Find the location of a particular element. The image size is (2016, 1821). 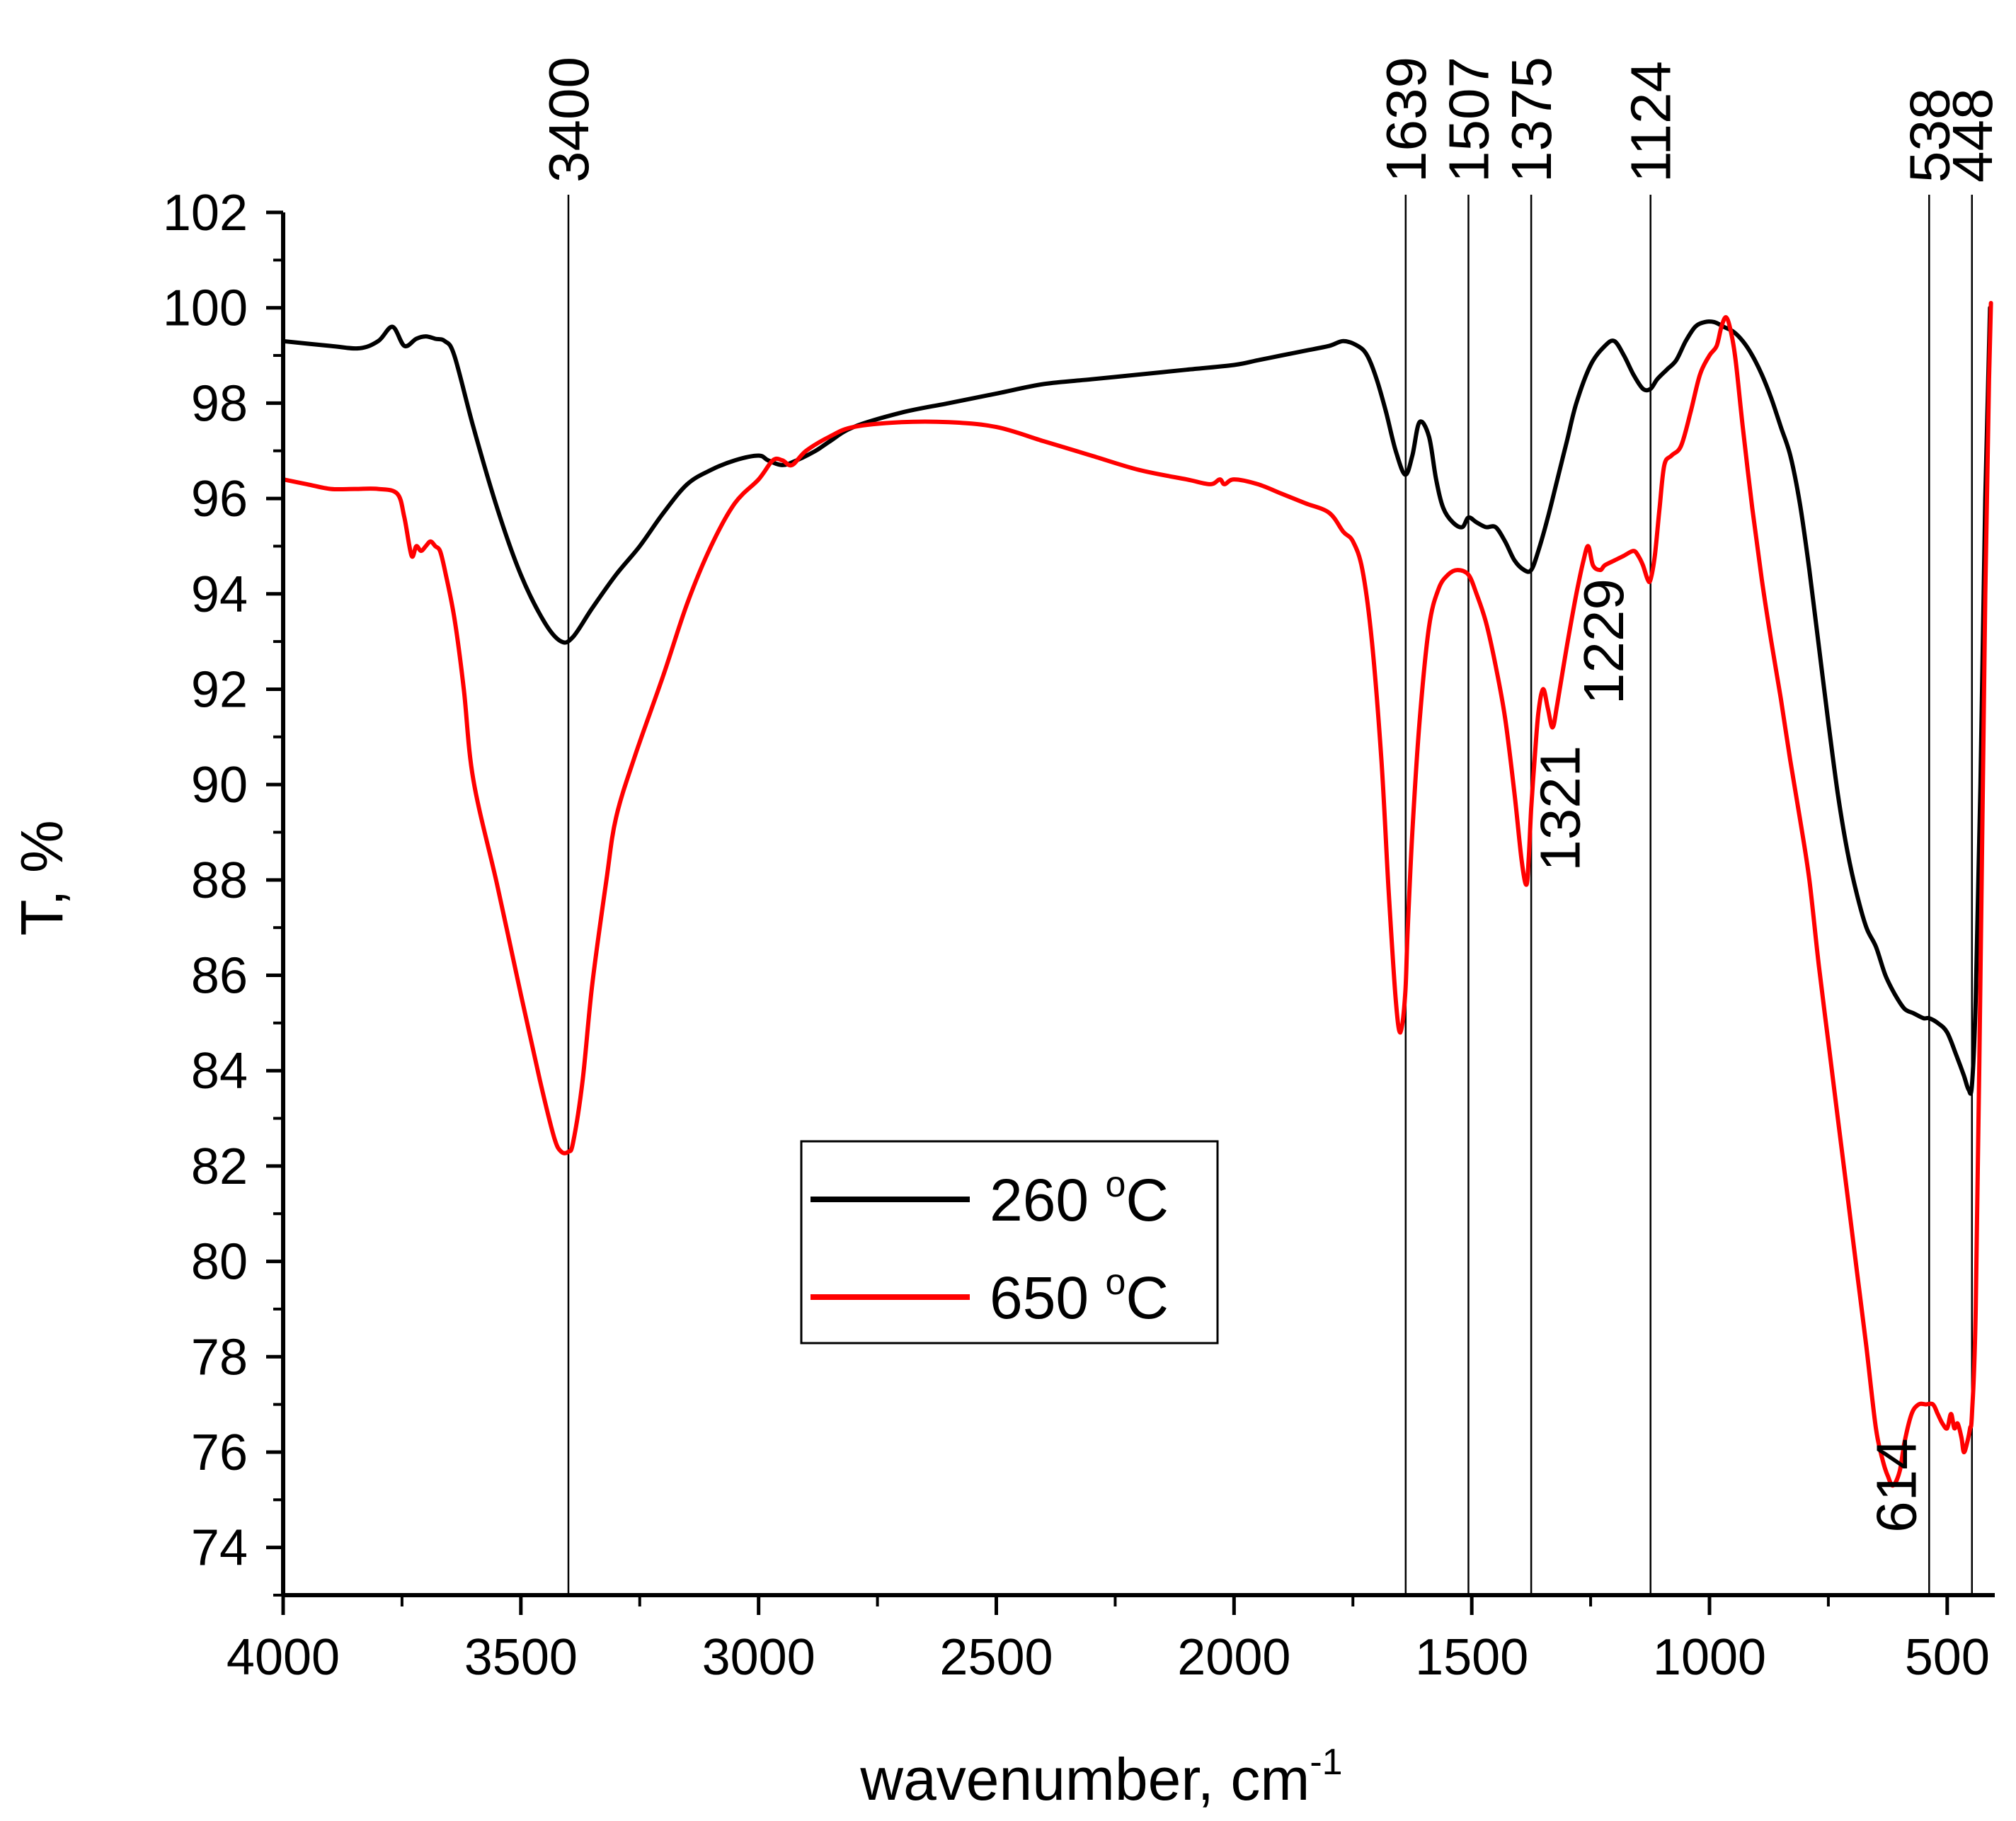

y-tick-label-82: 82 is located at coordinates (219, 1166).